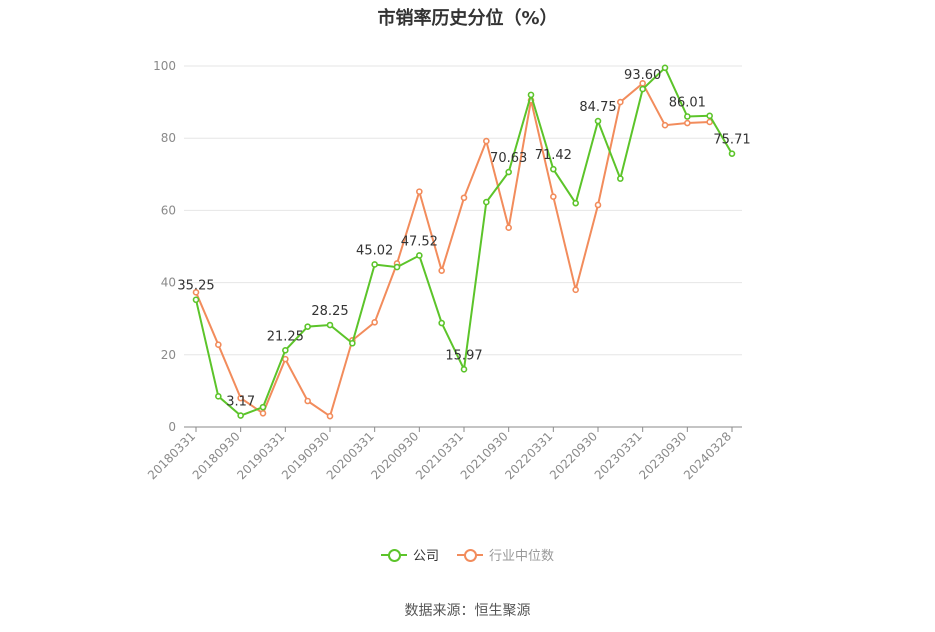  What do you see at coordinates (707, 455) in the screenshot?
I see `x-tick-label: 20240328` at bounding box center [707, 455].